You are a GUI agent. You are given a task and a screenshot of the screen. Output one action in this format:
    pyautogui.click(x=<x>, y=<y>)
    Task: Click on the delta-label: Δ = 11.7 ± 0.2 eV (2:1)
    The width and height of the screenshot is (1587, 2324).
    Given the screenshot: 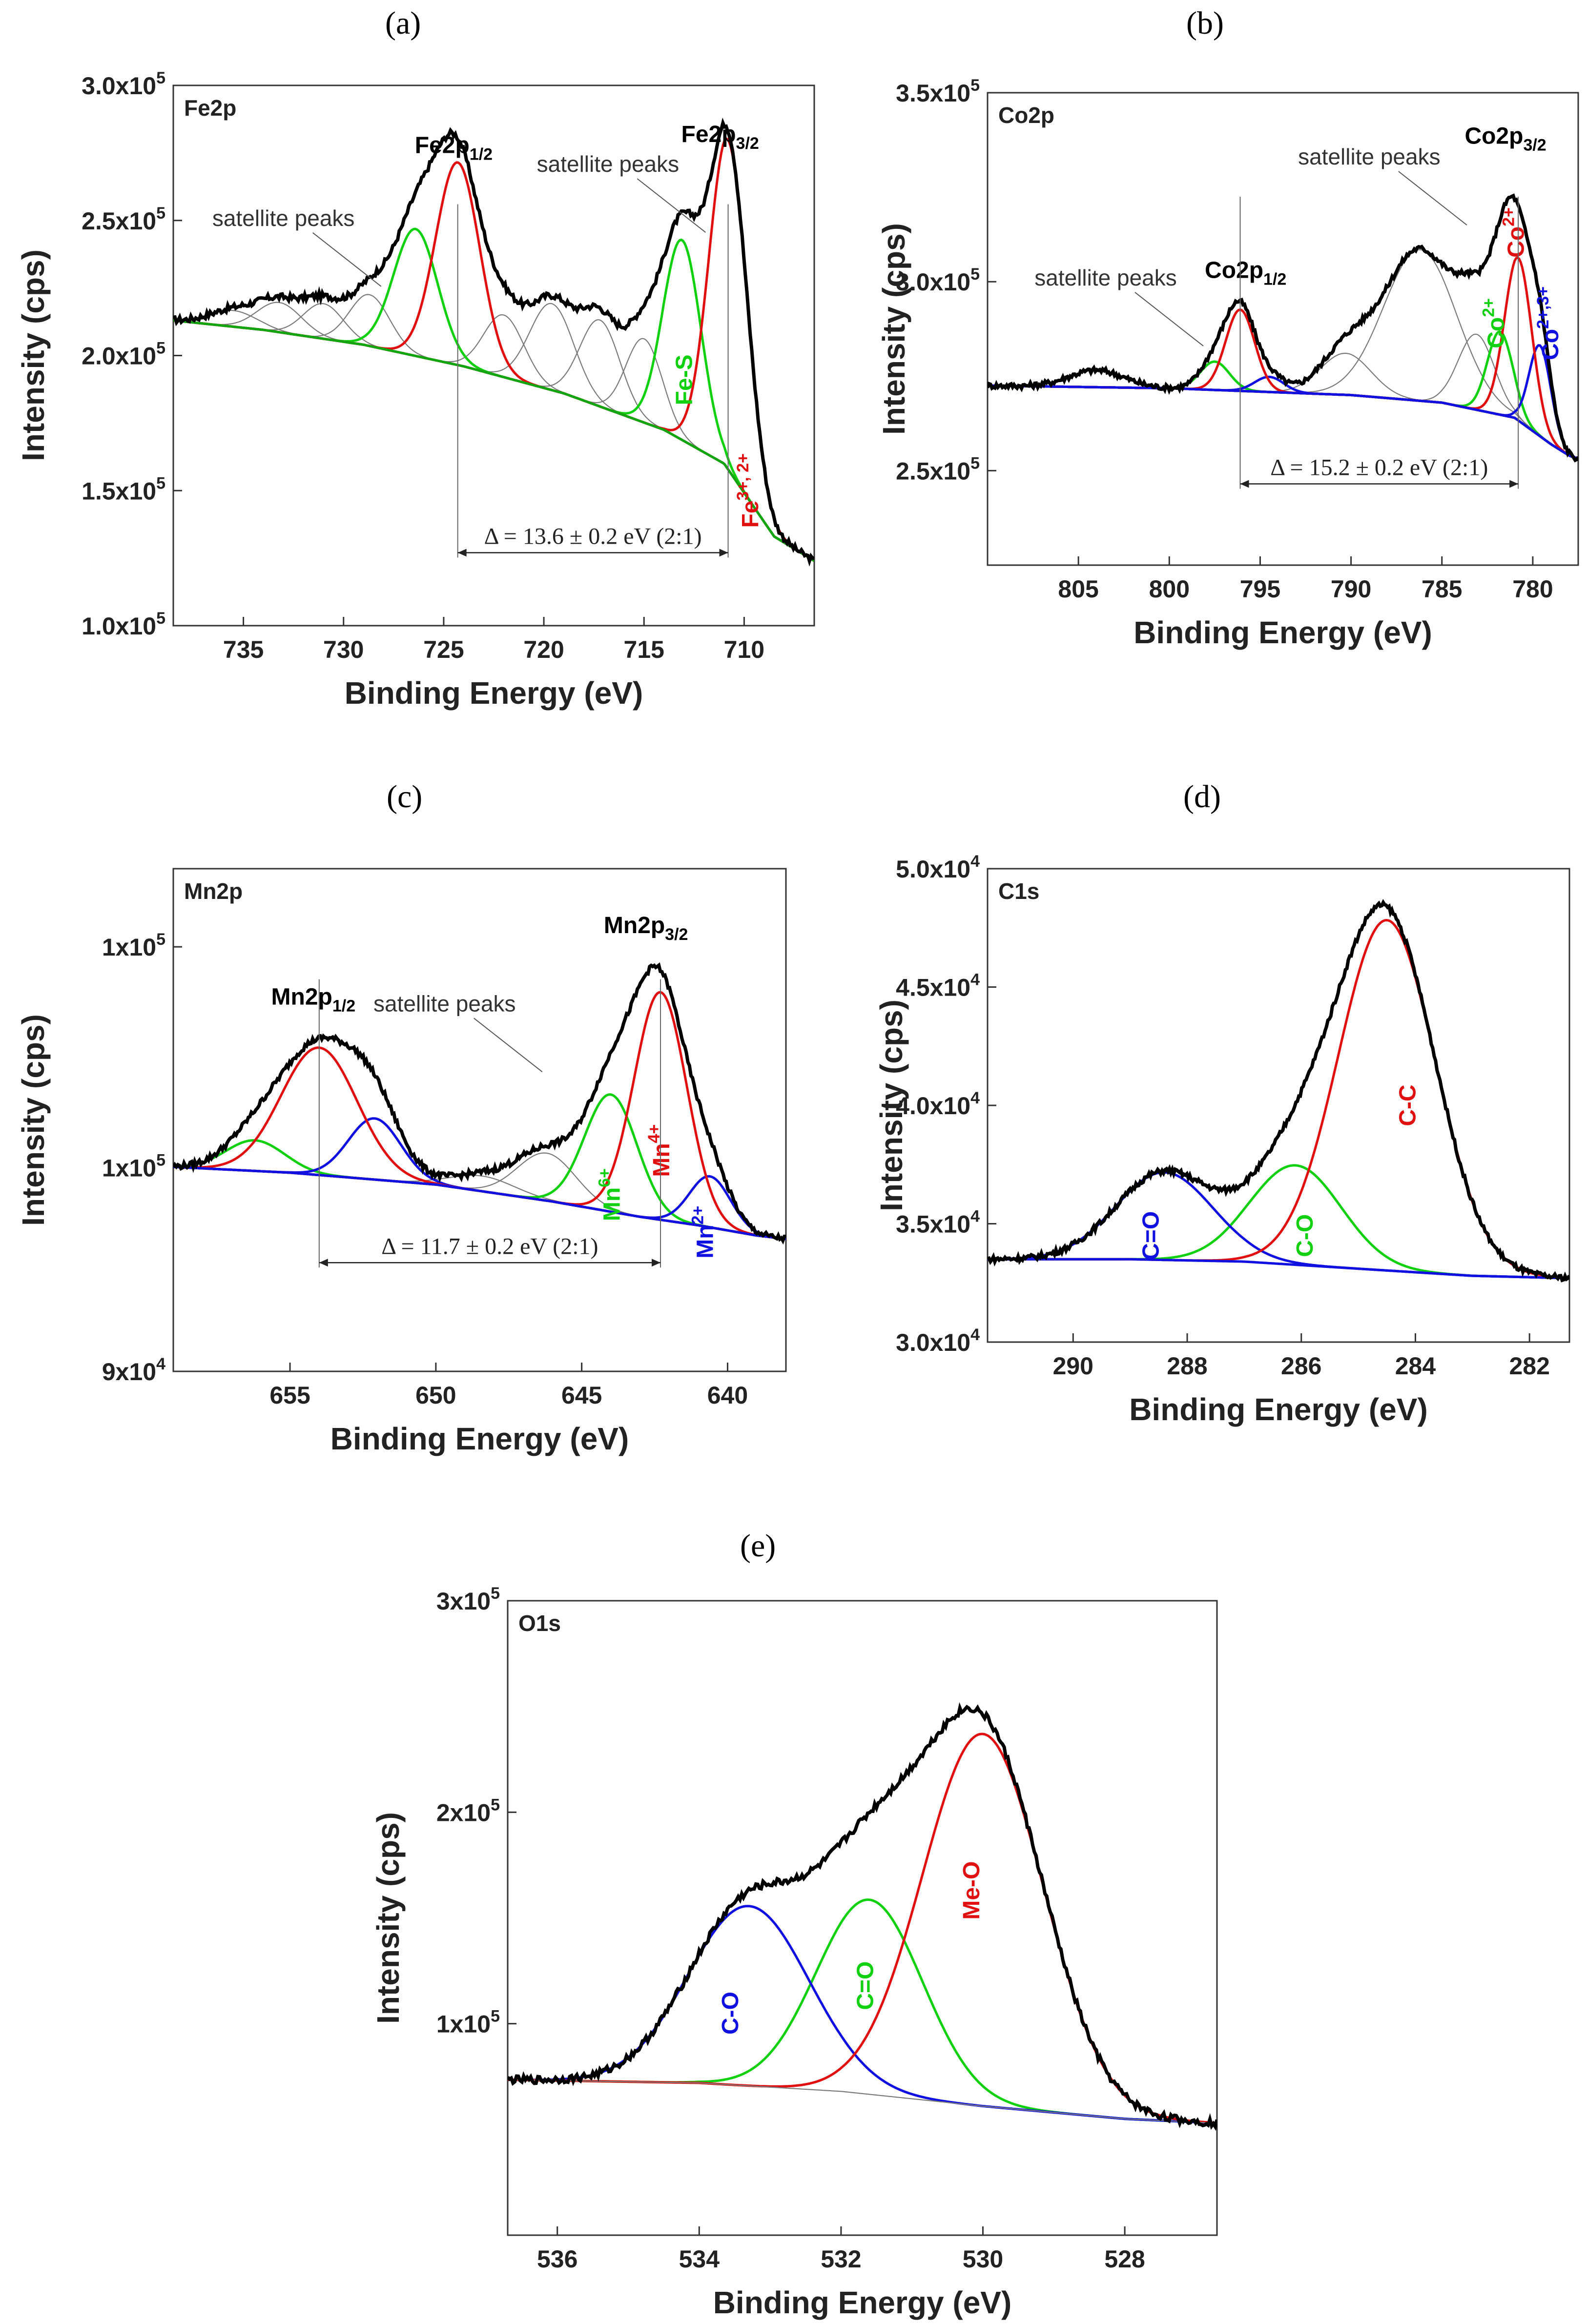 What is the action you would take?
    pyautogui.click(x=489, y=1246)
    